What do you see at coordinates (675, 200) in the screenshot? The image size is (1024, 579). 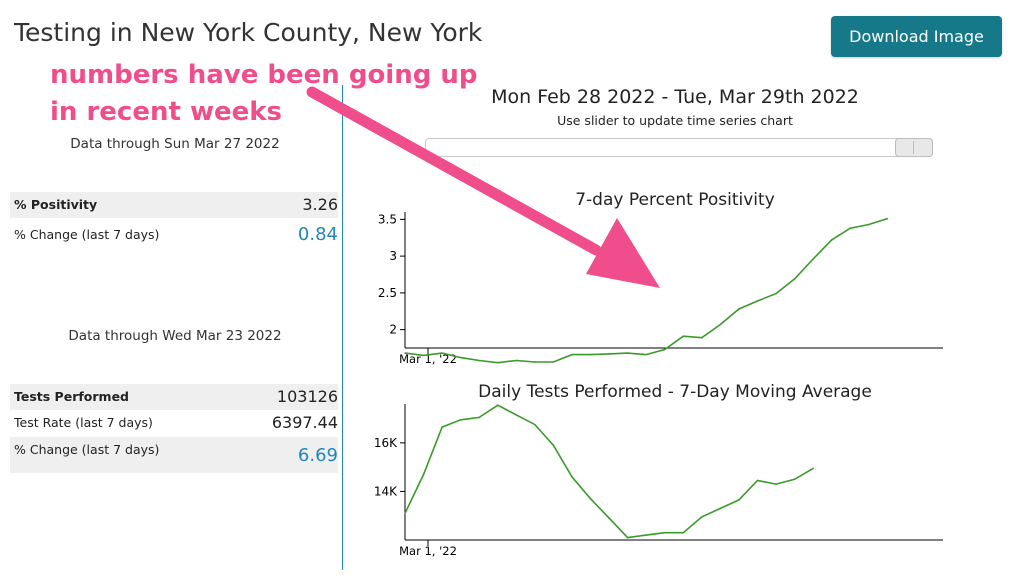 I see `positivity-chart-title: 7-day Percent Positivity` at bounding box center [675, 200].